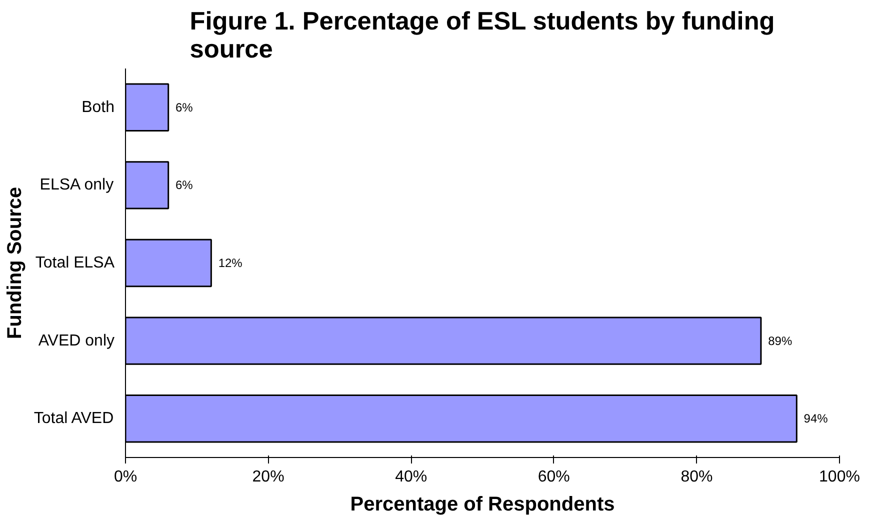  I want to click on chart-title: Figure 1. Percentage of ESL students by funding source, so click(482, 36).